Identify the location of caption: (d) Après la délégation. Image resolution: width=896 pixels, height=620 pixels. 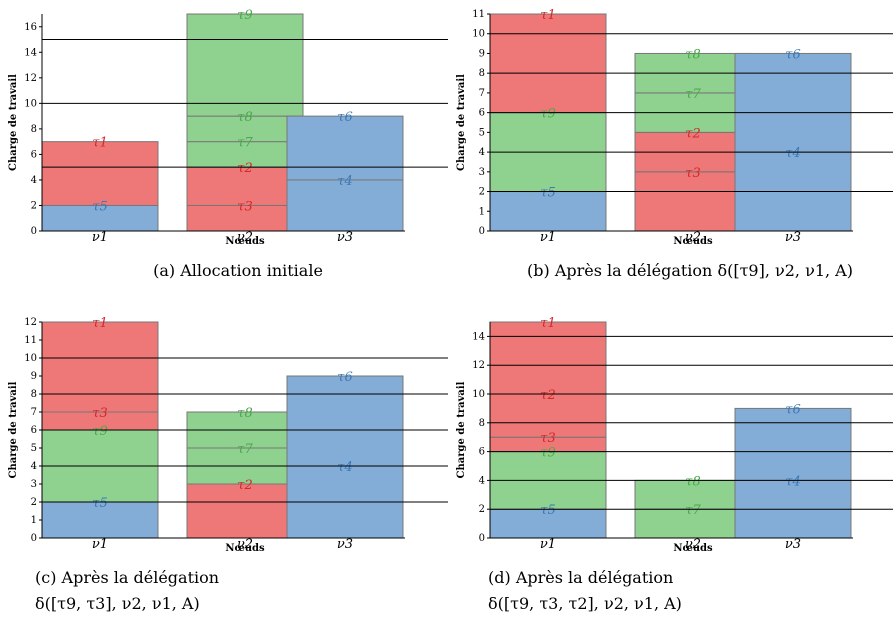
(580, 577).